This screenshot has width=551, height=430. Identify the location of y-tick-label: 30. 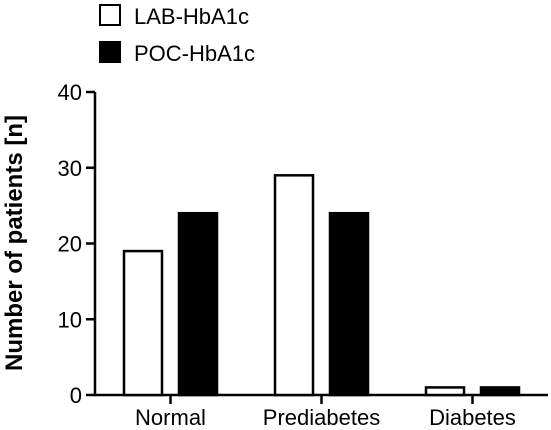
(70, 168).